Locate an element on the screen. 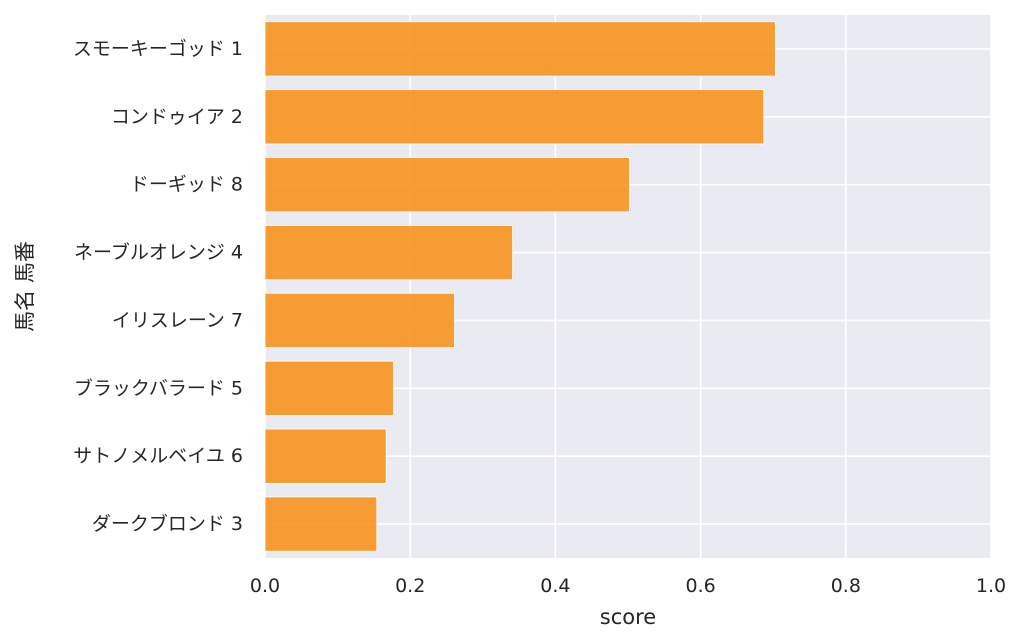  x-tick-label: 0.4 is located at coordinates (555, 586).